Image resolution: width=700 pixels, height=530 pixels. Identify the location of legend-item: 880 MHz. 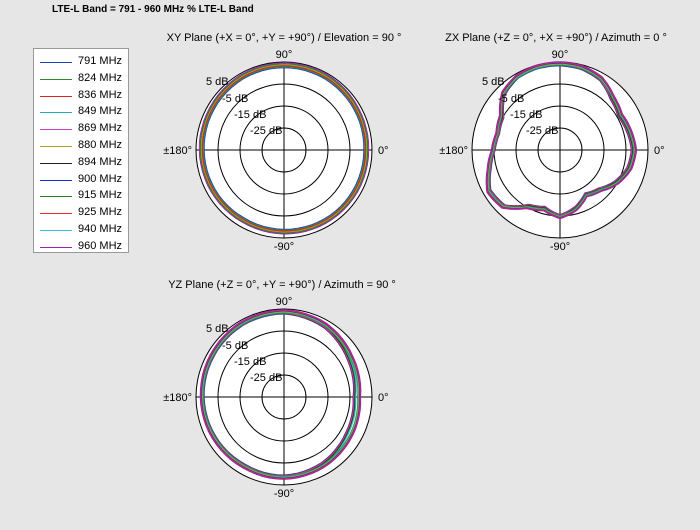
(82, 146).